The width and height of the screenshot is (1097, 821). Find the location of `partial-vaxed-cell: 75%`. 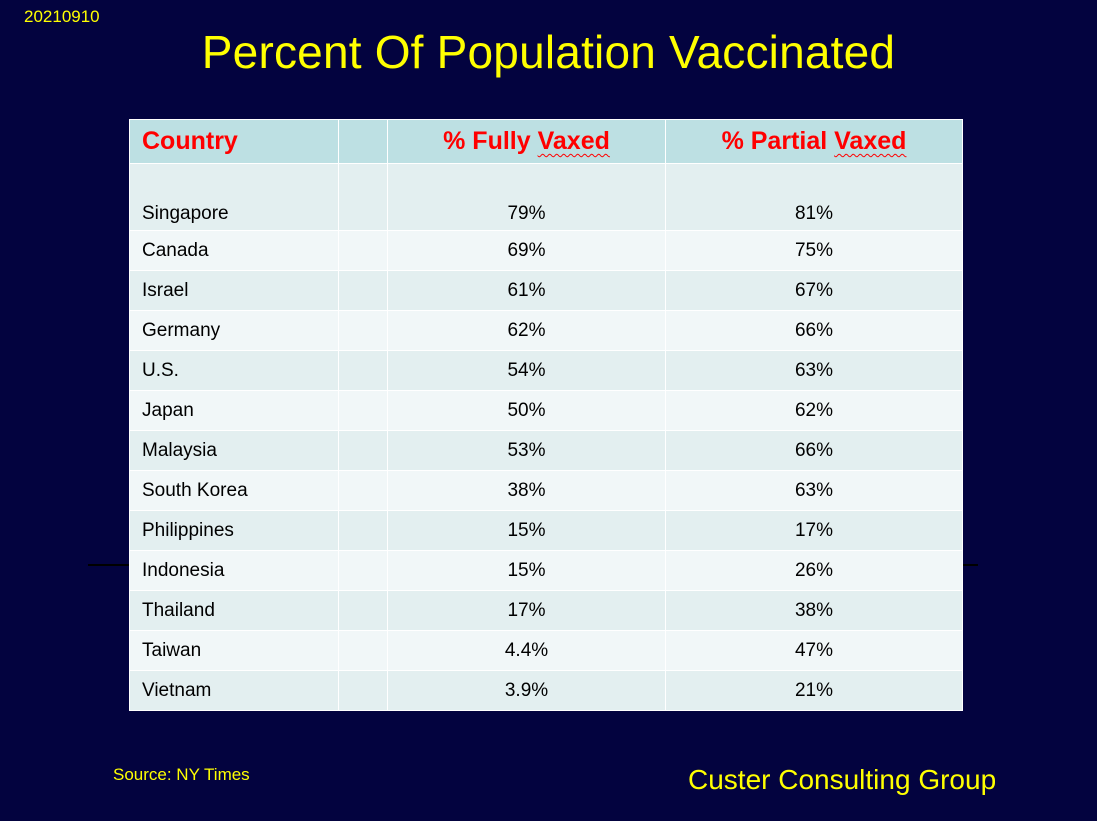

partial-vaxed-cell: 75% is located at coordinates (814, 250).